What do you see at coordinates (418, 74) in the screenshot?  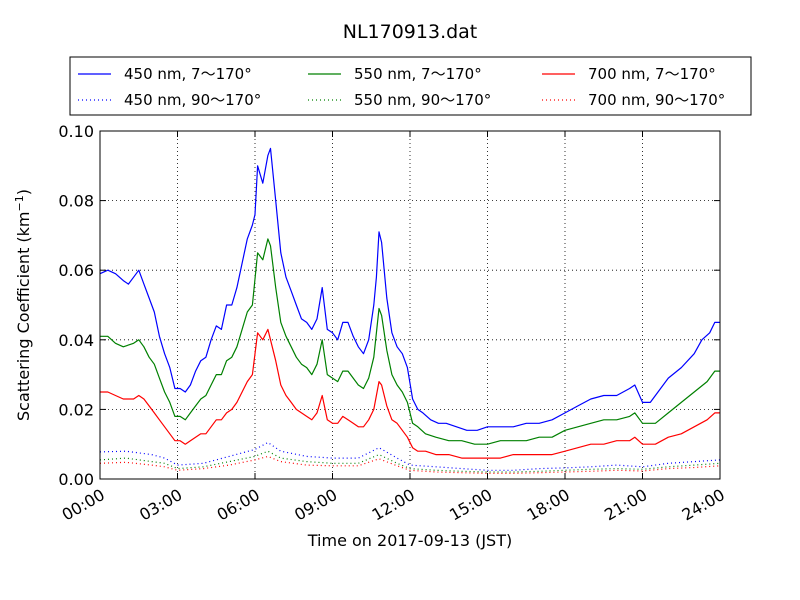 I see `legend-label: 550 nm, 7～170°` at bounding box center [418, 74].